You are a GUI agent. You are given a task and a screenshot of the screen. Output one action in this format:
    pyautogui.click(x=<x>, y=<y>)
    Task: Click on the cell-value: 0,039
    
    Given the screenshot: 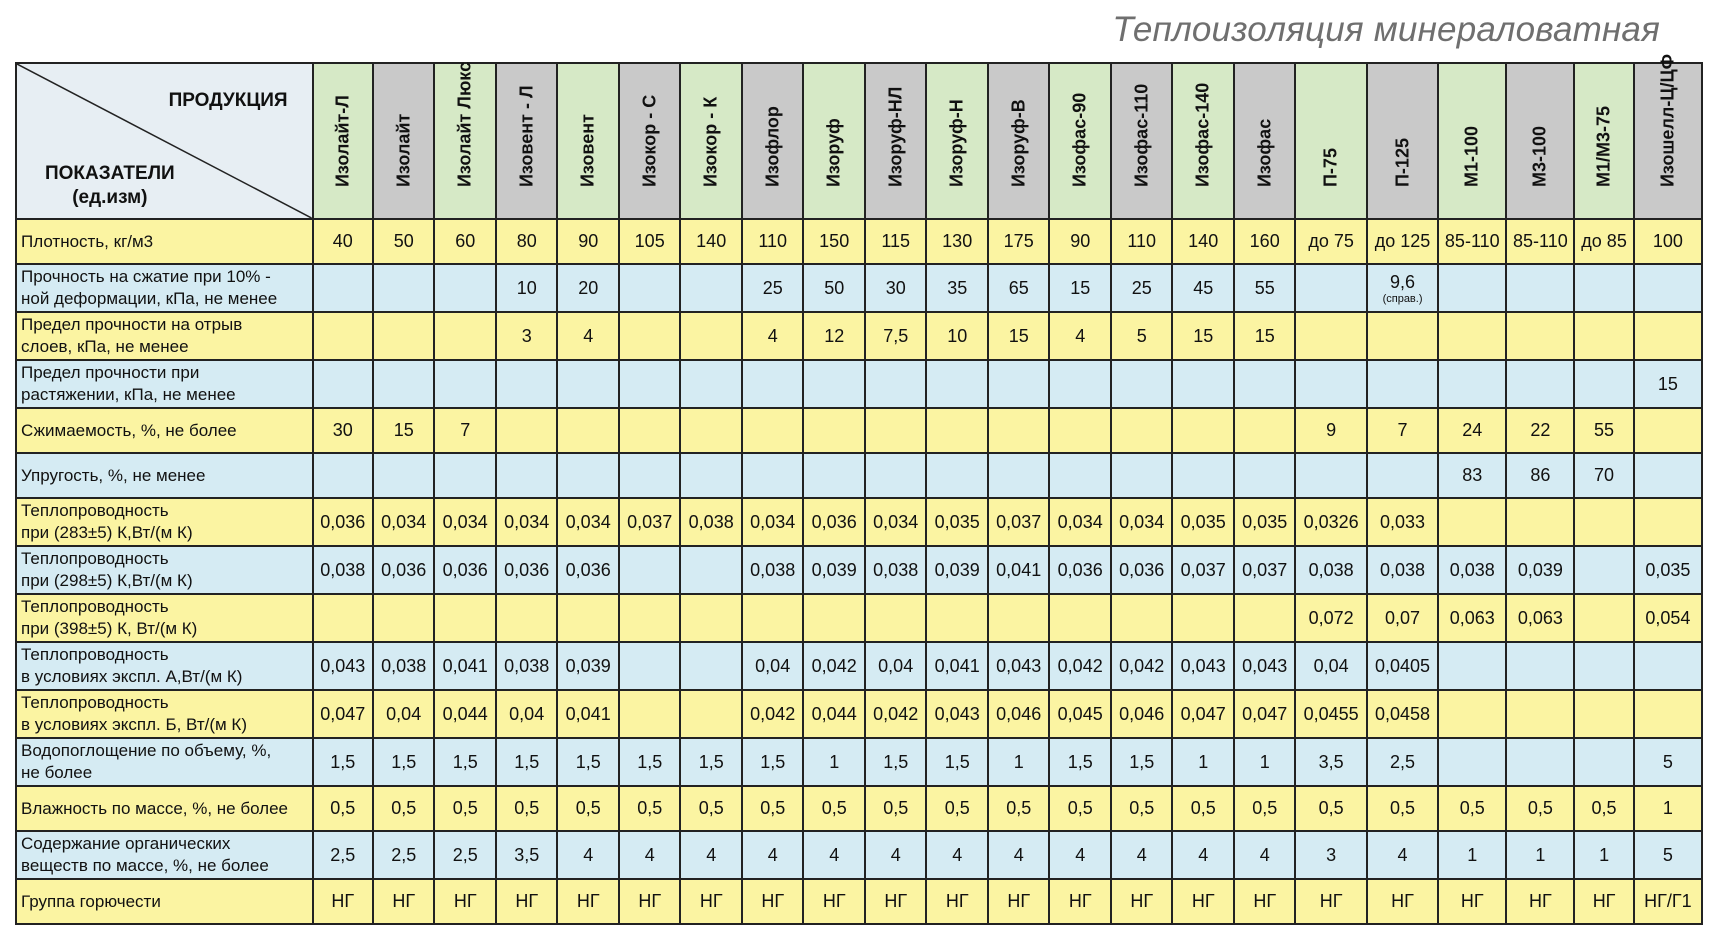 What is the action you would take?
    pyautogui.click(x=1540, y=569)
    